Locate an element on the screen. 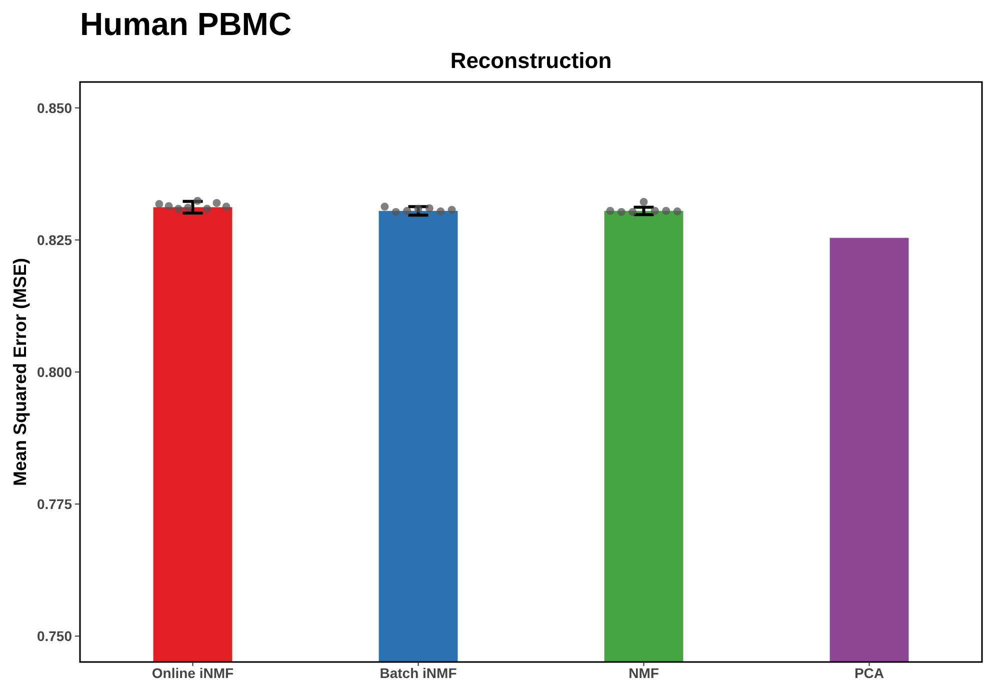 Image resolution: width=984 pixels, height=684 pixels. x-tick-label: Online iNMF is located at coordinates (193, 673).